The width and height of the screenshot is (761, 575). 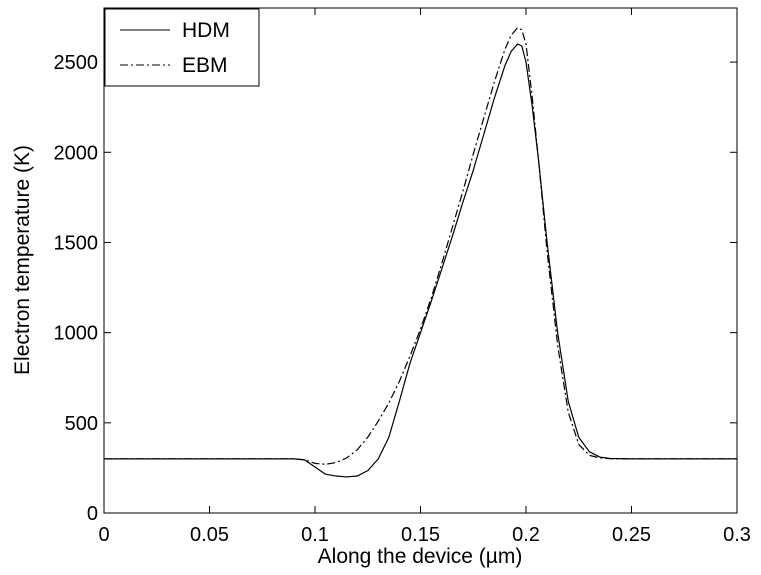 What do you see at coordinates (206, 30) in the screenshot?
I see `legend-label-hdm: HDM` at bounding box center [206, 30].